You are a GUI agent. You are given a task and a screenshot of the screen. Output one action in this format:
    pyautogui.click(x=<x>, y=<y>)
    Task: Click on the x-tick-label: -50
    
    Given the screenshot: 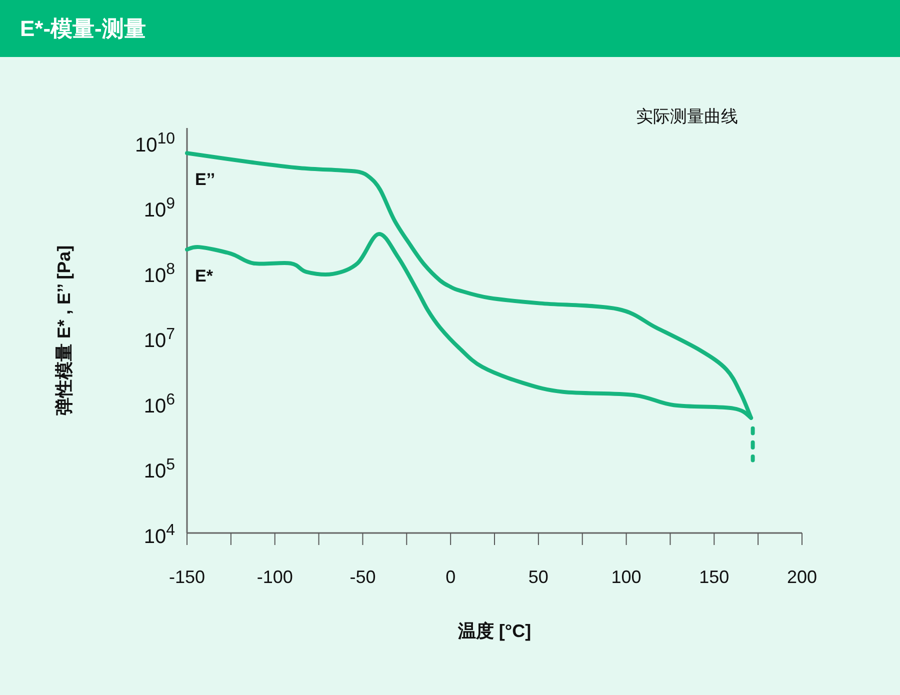 What is the action you would take?
    pyautogui.click(x=363, y=577)
    